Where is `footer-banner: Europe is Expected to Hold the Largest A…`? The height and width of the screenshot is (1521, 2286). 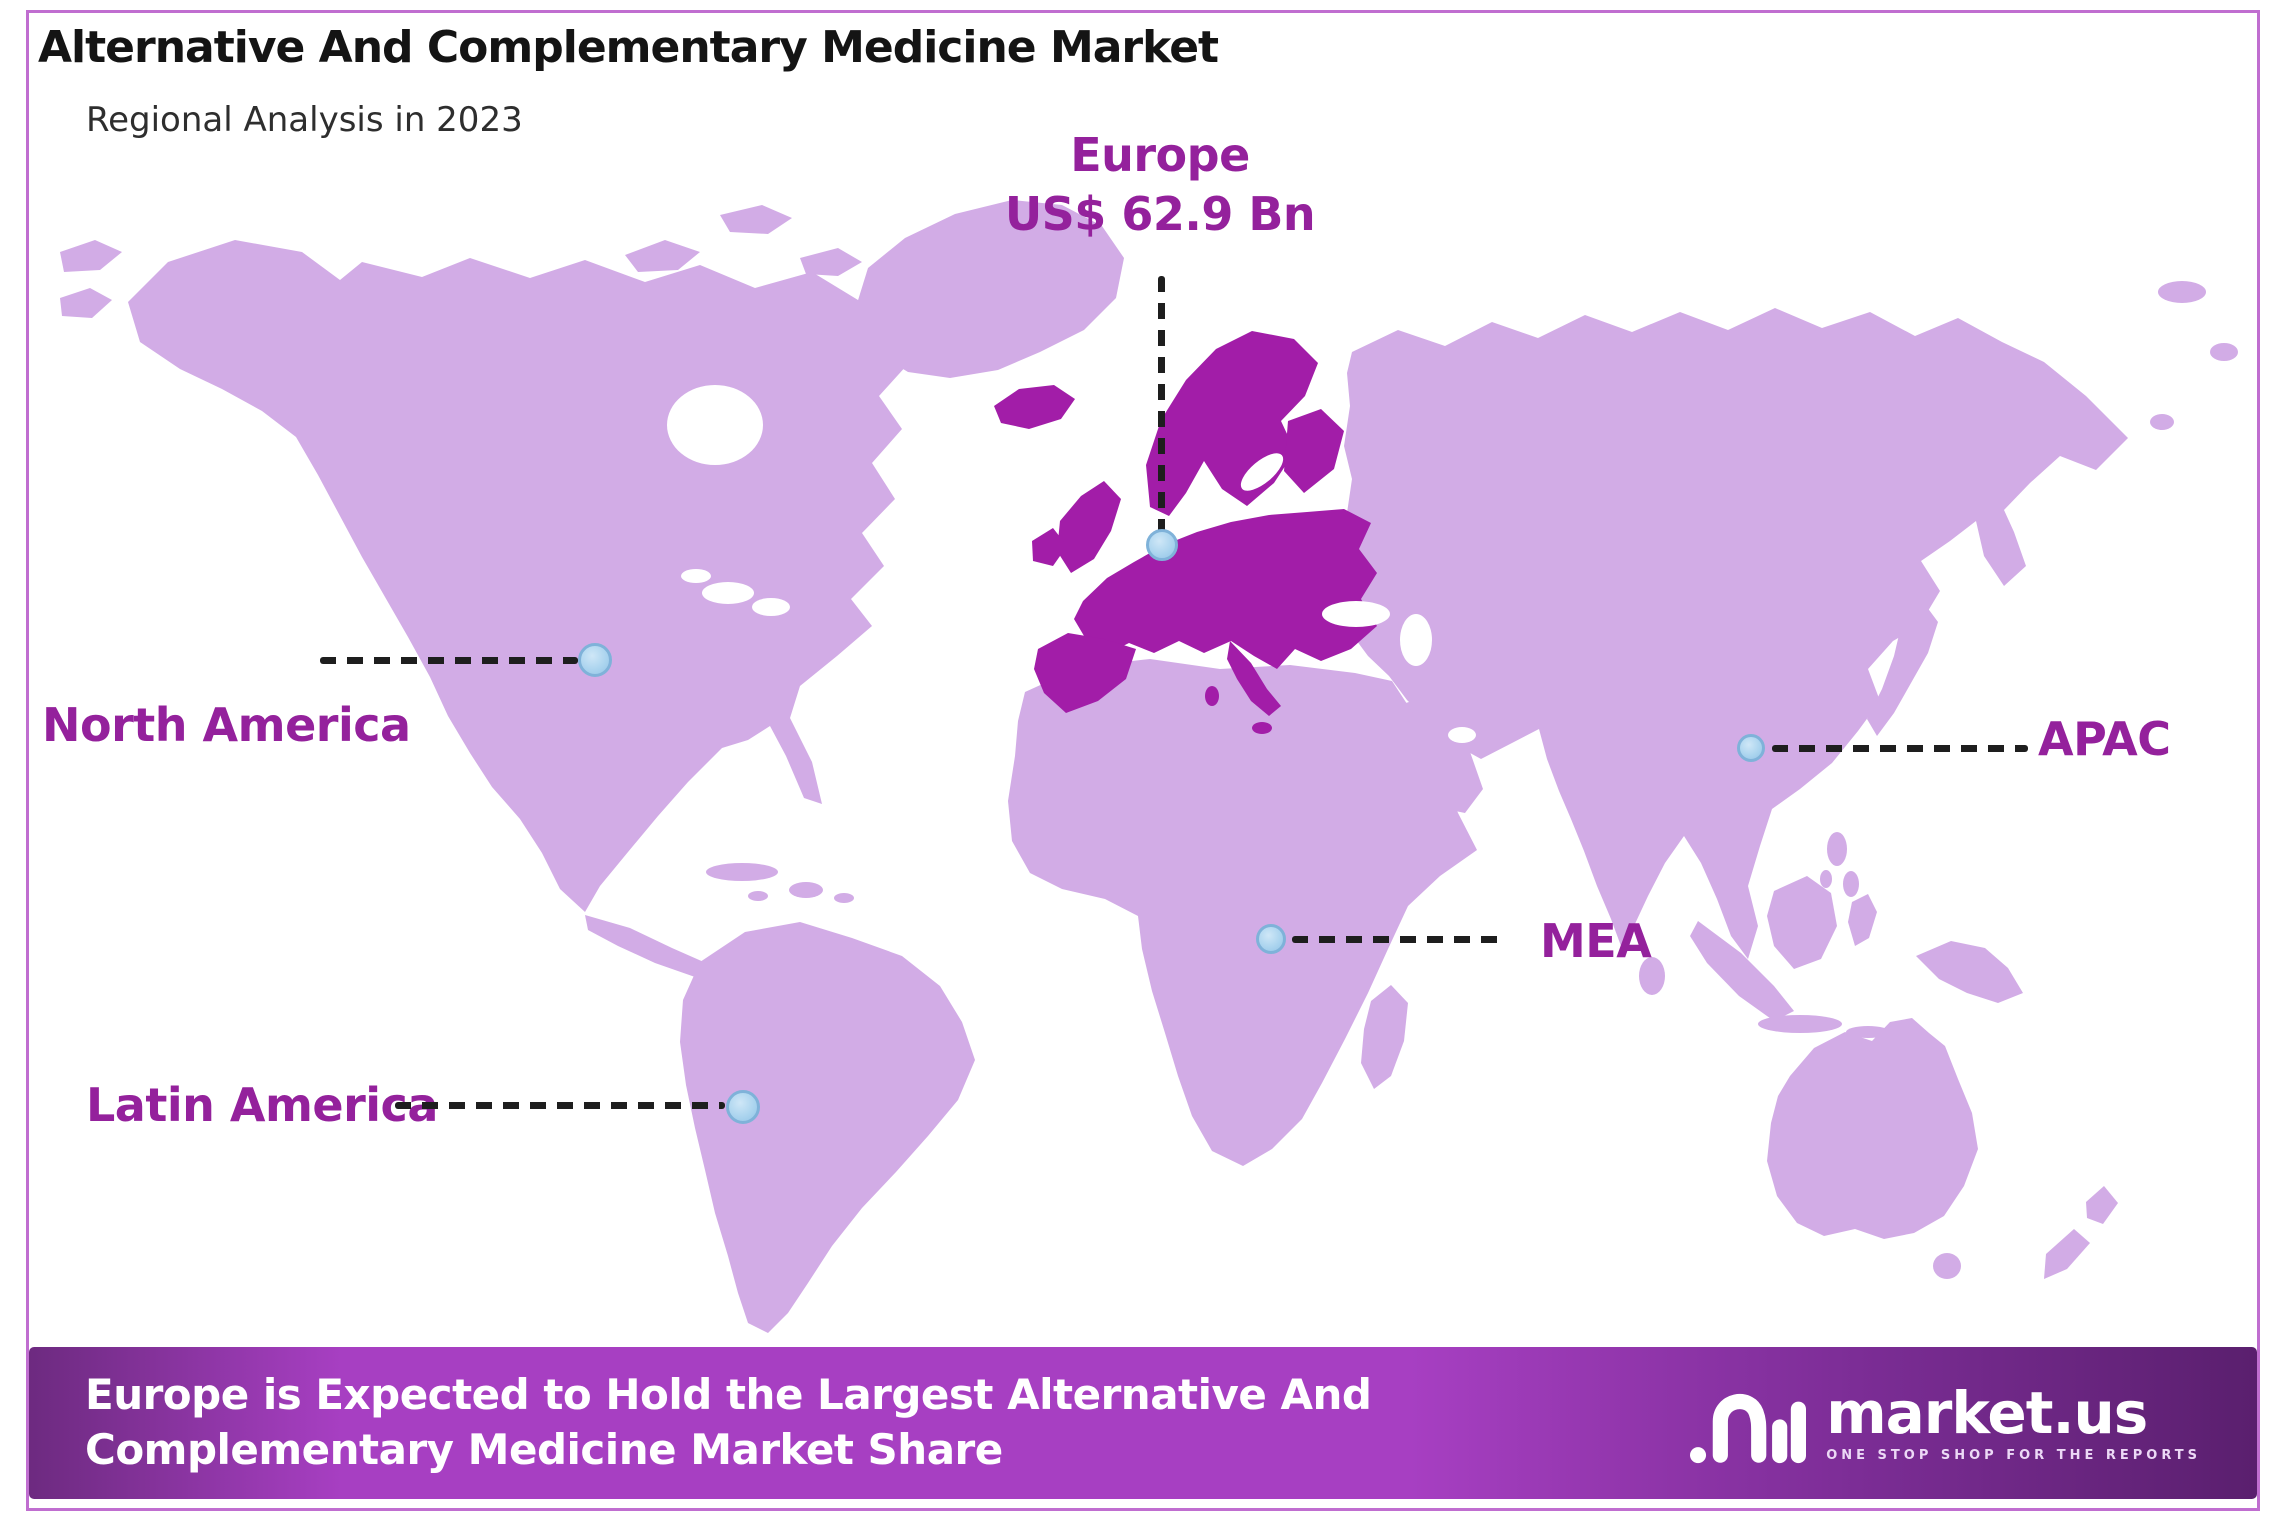
footer-banner: Europe is Expected to Hold the Largest A… is located at coordinates (1143, 1423).